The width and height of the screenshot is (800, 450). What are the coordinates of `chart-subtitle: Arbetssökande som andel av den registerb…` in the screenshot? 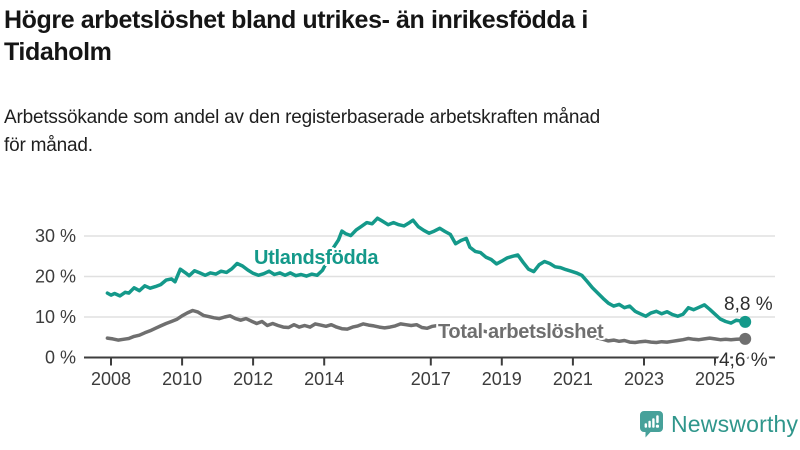 It's located at (398, 132).